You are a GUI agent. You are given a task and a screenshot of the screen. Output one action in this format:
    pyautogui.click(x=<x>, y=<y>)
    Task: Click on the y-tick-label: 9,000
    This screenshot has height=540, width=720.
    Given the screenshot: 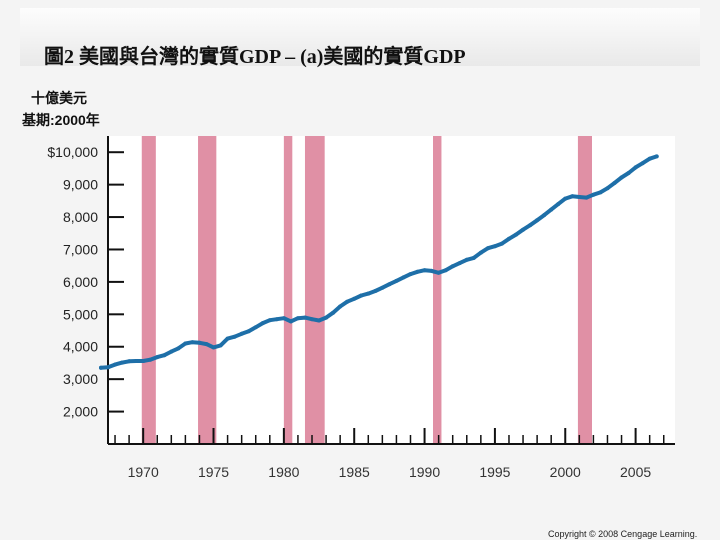 What is the action you would take?
    pyautogui.click(x=80, y=185)
    